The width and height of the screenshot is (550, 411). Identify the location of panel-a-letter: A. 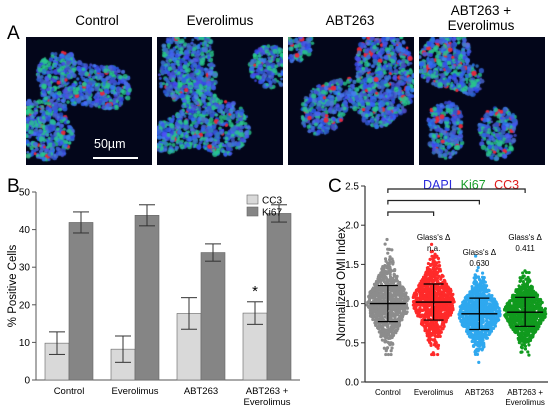
(13, 33).